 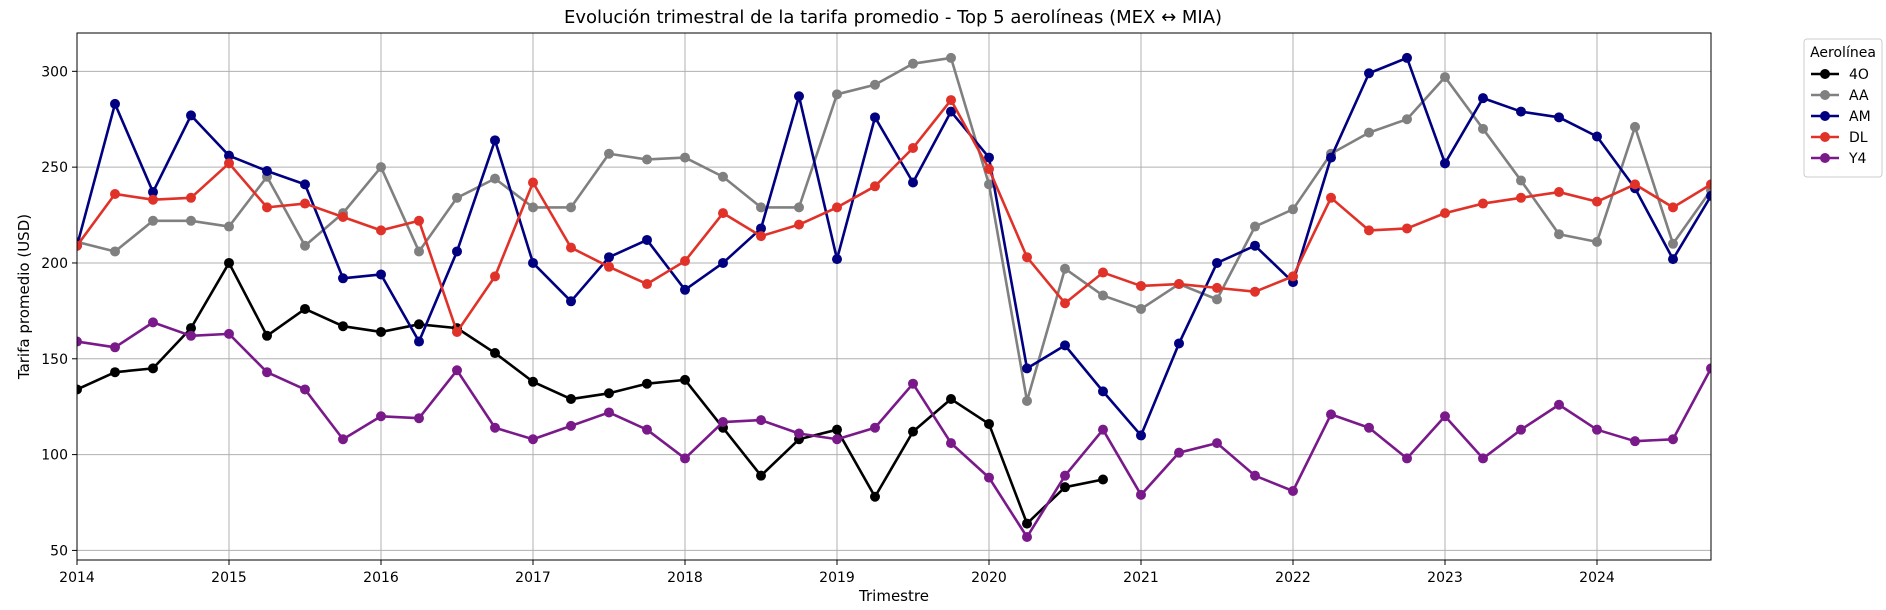 What do you see at coordinates (1840, 96) in the screenshot?
I see `legend-item-AA: AA` at bounding box center [1840, 96].